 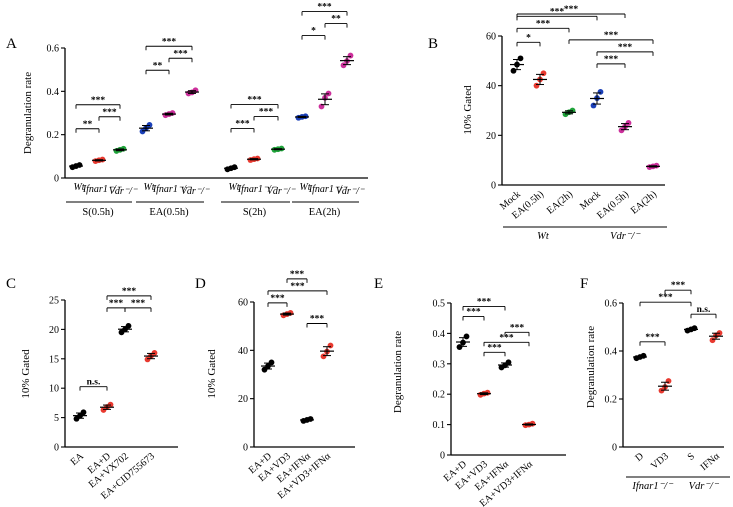 What do you see at coordinates (710, 461) in the screenshot?
I see `x-tick-label: IFNα` at bounding box center [710, 461].